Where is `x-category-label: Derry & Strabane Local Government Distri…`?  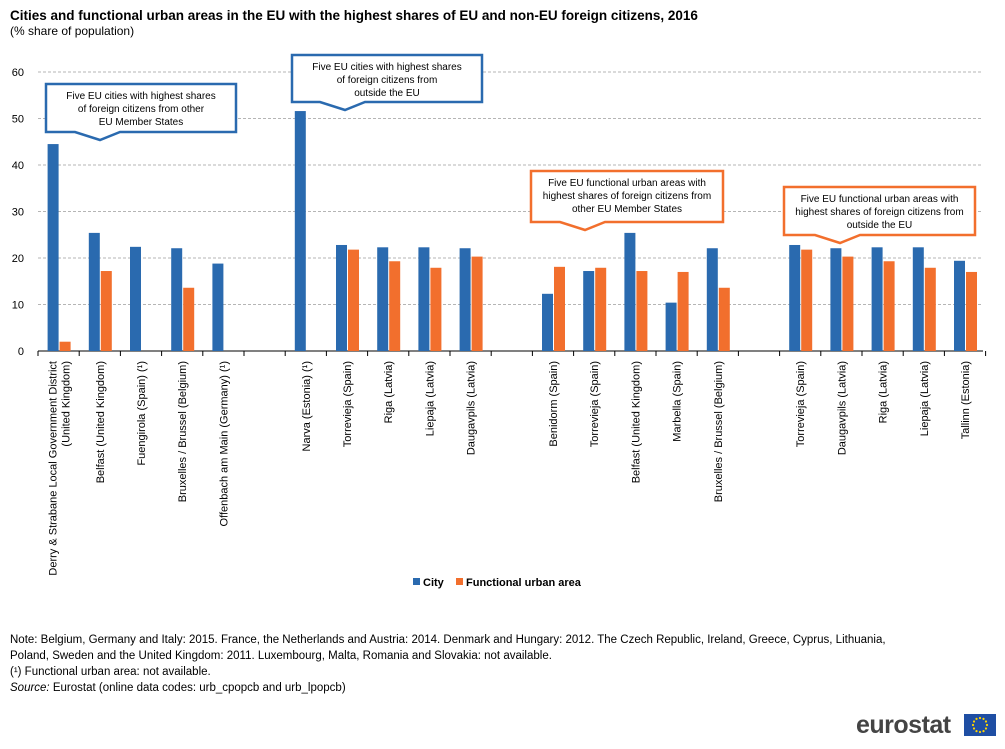 x-category-label: Derry & Strabane Local Government Distri… is located at coordinates (60, 468).